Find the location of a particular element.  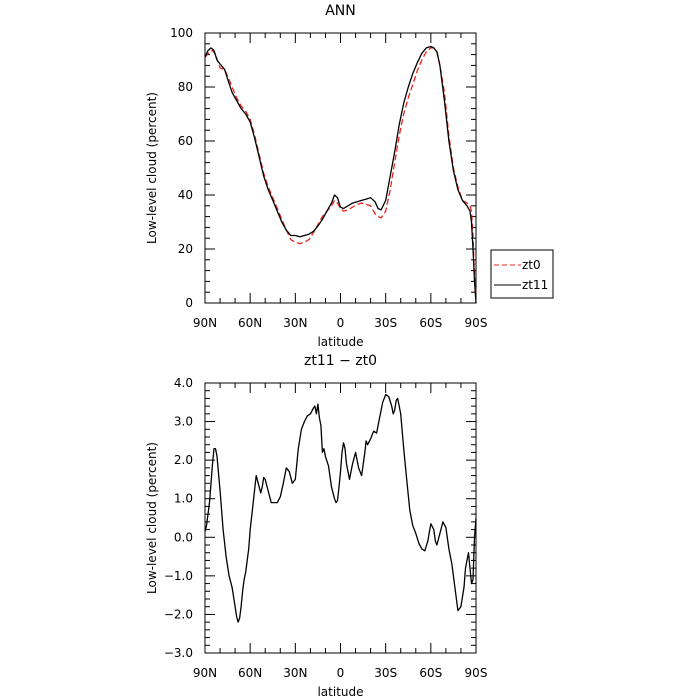

bottom-y-tick-label: −1.0 is located at coordinates (178, 576).